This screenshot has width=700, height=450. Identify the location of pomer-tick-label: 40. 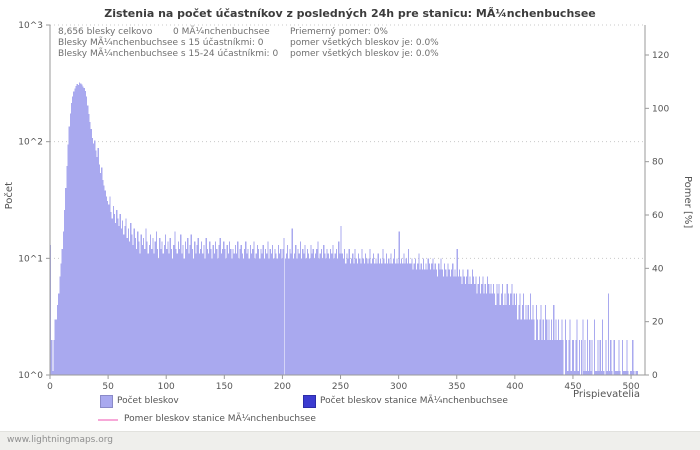
(658, 269).